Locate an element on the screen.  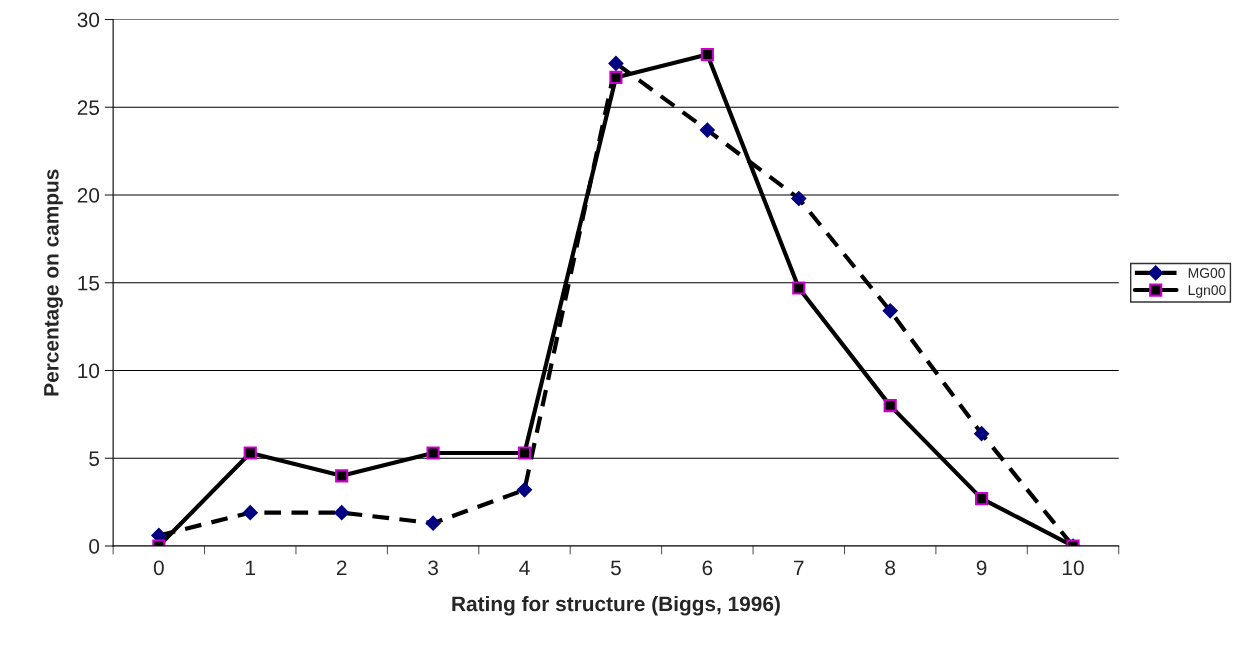
x-tick-label: 3 is located at coordinates (433, 568).